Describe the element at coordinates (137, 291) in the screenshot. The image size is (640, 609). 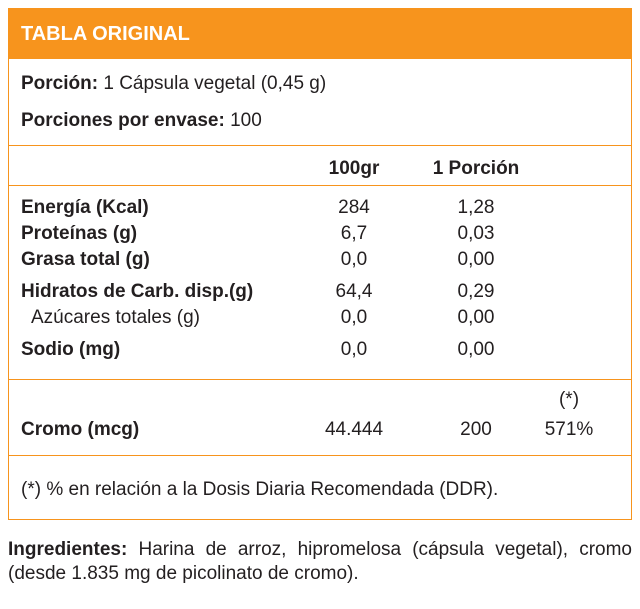
I see `nutrient-name: Hidratos de Carb. disp.(g)` at that location.